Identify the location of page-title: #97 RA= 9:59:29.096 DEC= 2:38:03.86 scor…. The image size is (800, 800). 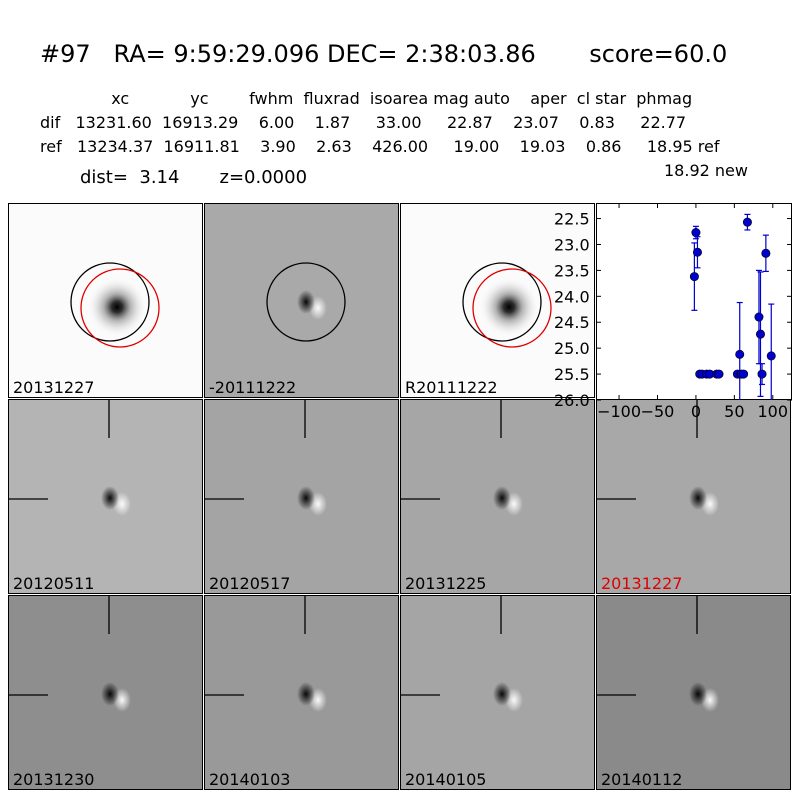
(384, 54).